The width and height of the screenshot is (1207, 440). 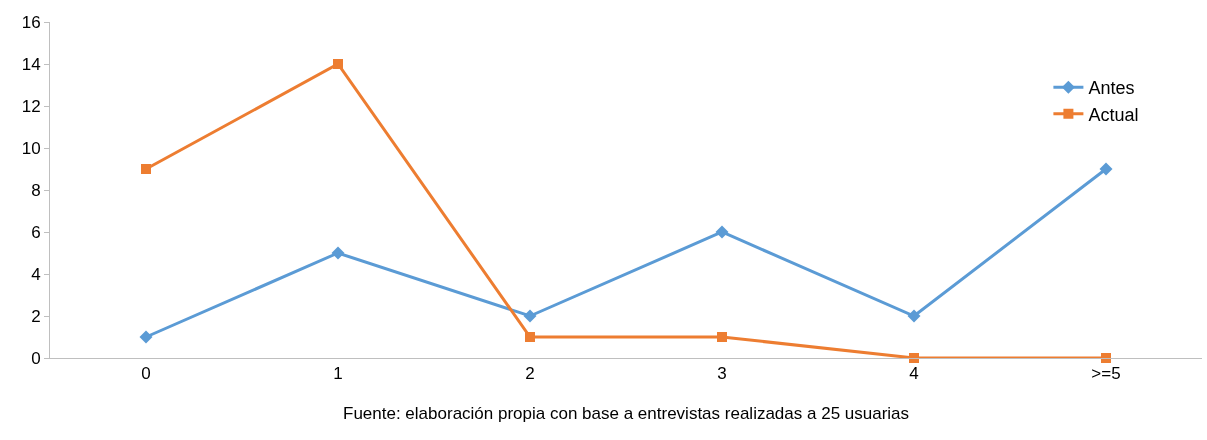 What do you see at coordinates (914, 374) in the screenshot?
I see `x-tick-label: 4` at bounding box center [914, 374].